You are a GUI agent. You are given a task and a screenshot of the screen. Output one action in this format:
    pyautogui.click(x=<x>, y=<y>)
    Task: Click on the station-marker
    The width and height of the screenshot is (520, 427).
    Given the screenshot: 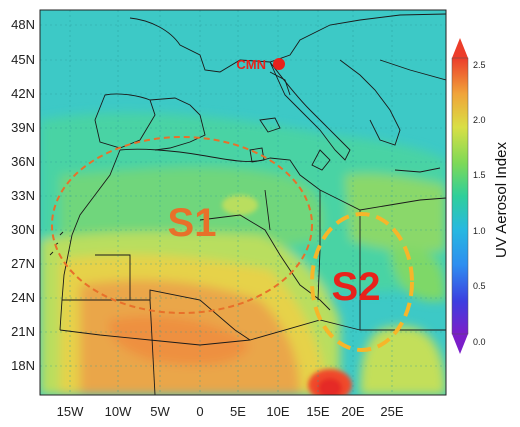 What is the action you would take?
    pyautogui.click(x=279, y=64)
    